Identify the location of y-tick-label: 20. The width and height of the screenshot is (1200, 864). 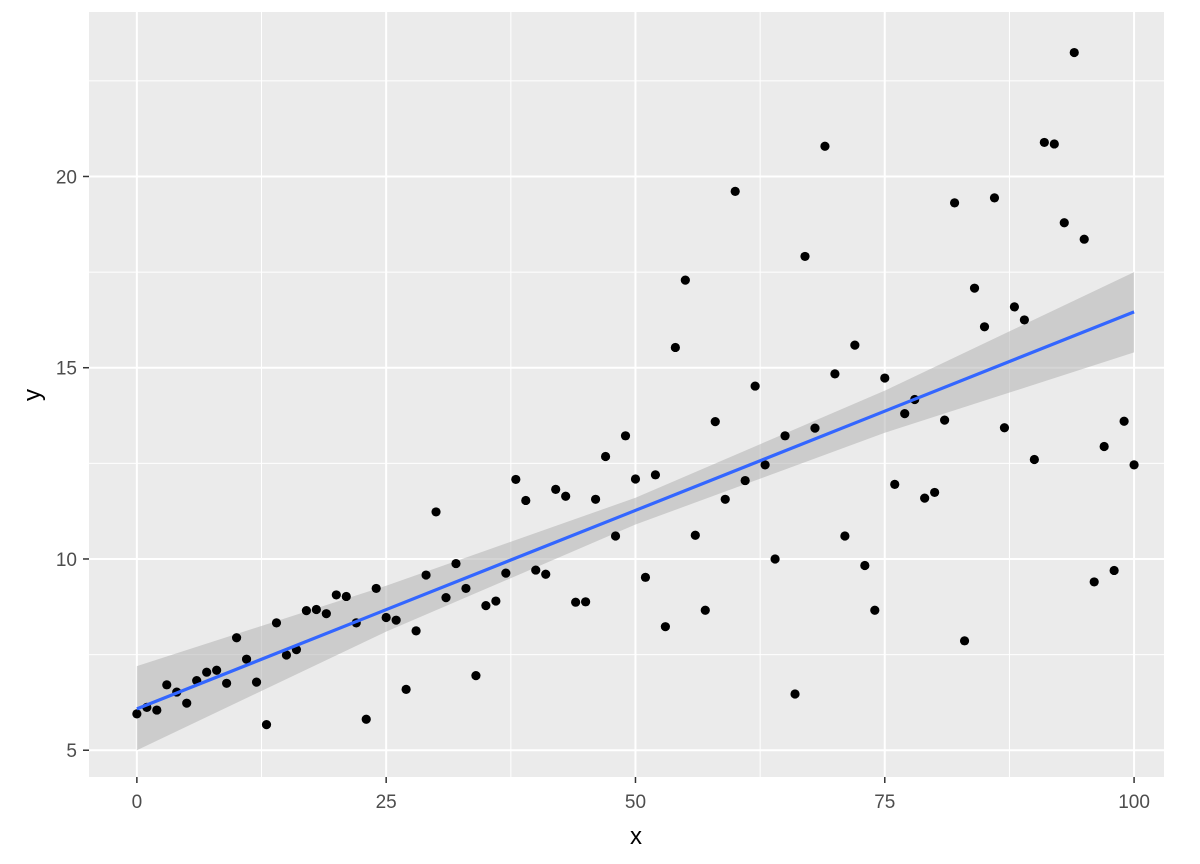
(66, 177).